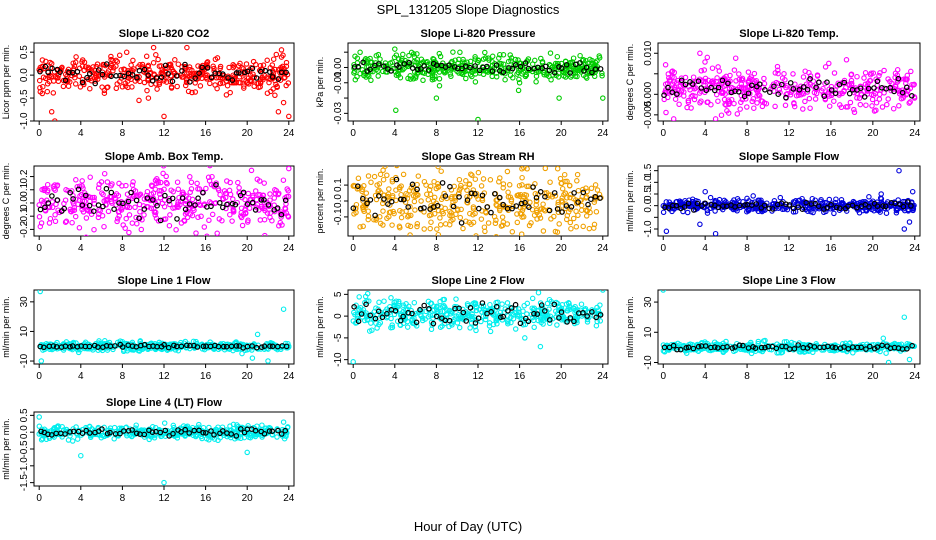 Image resolution: width=936 pixels, height=540 pixels. I want to click on x-tick-label: 16, so click(831, 133).